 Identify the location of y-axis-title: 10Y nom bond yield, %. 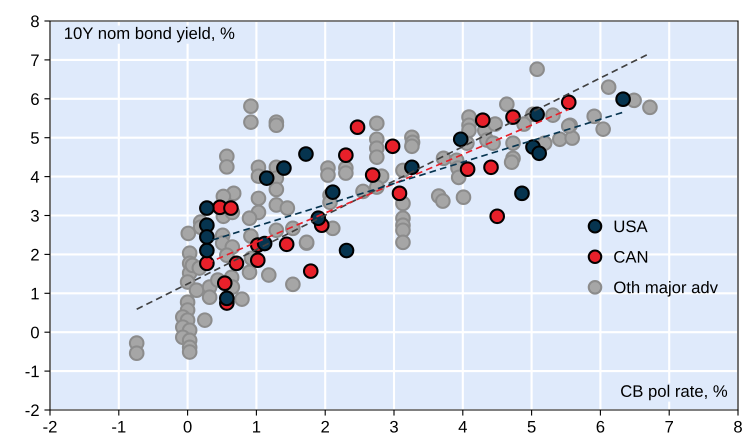
(149, 34).